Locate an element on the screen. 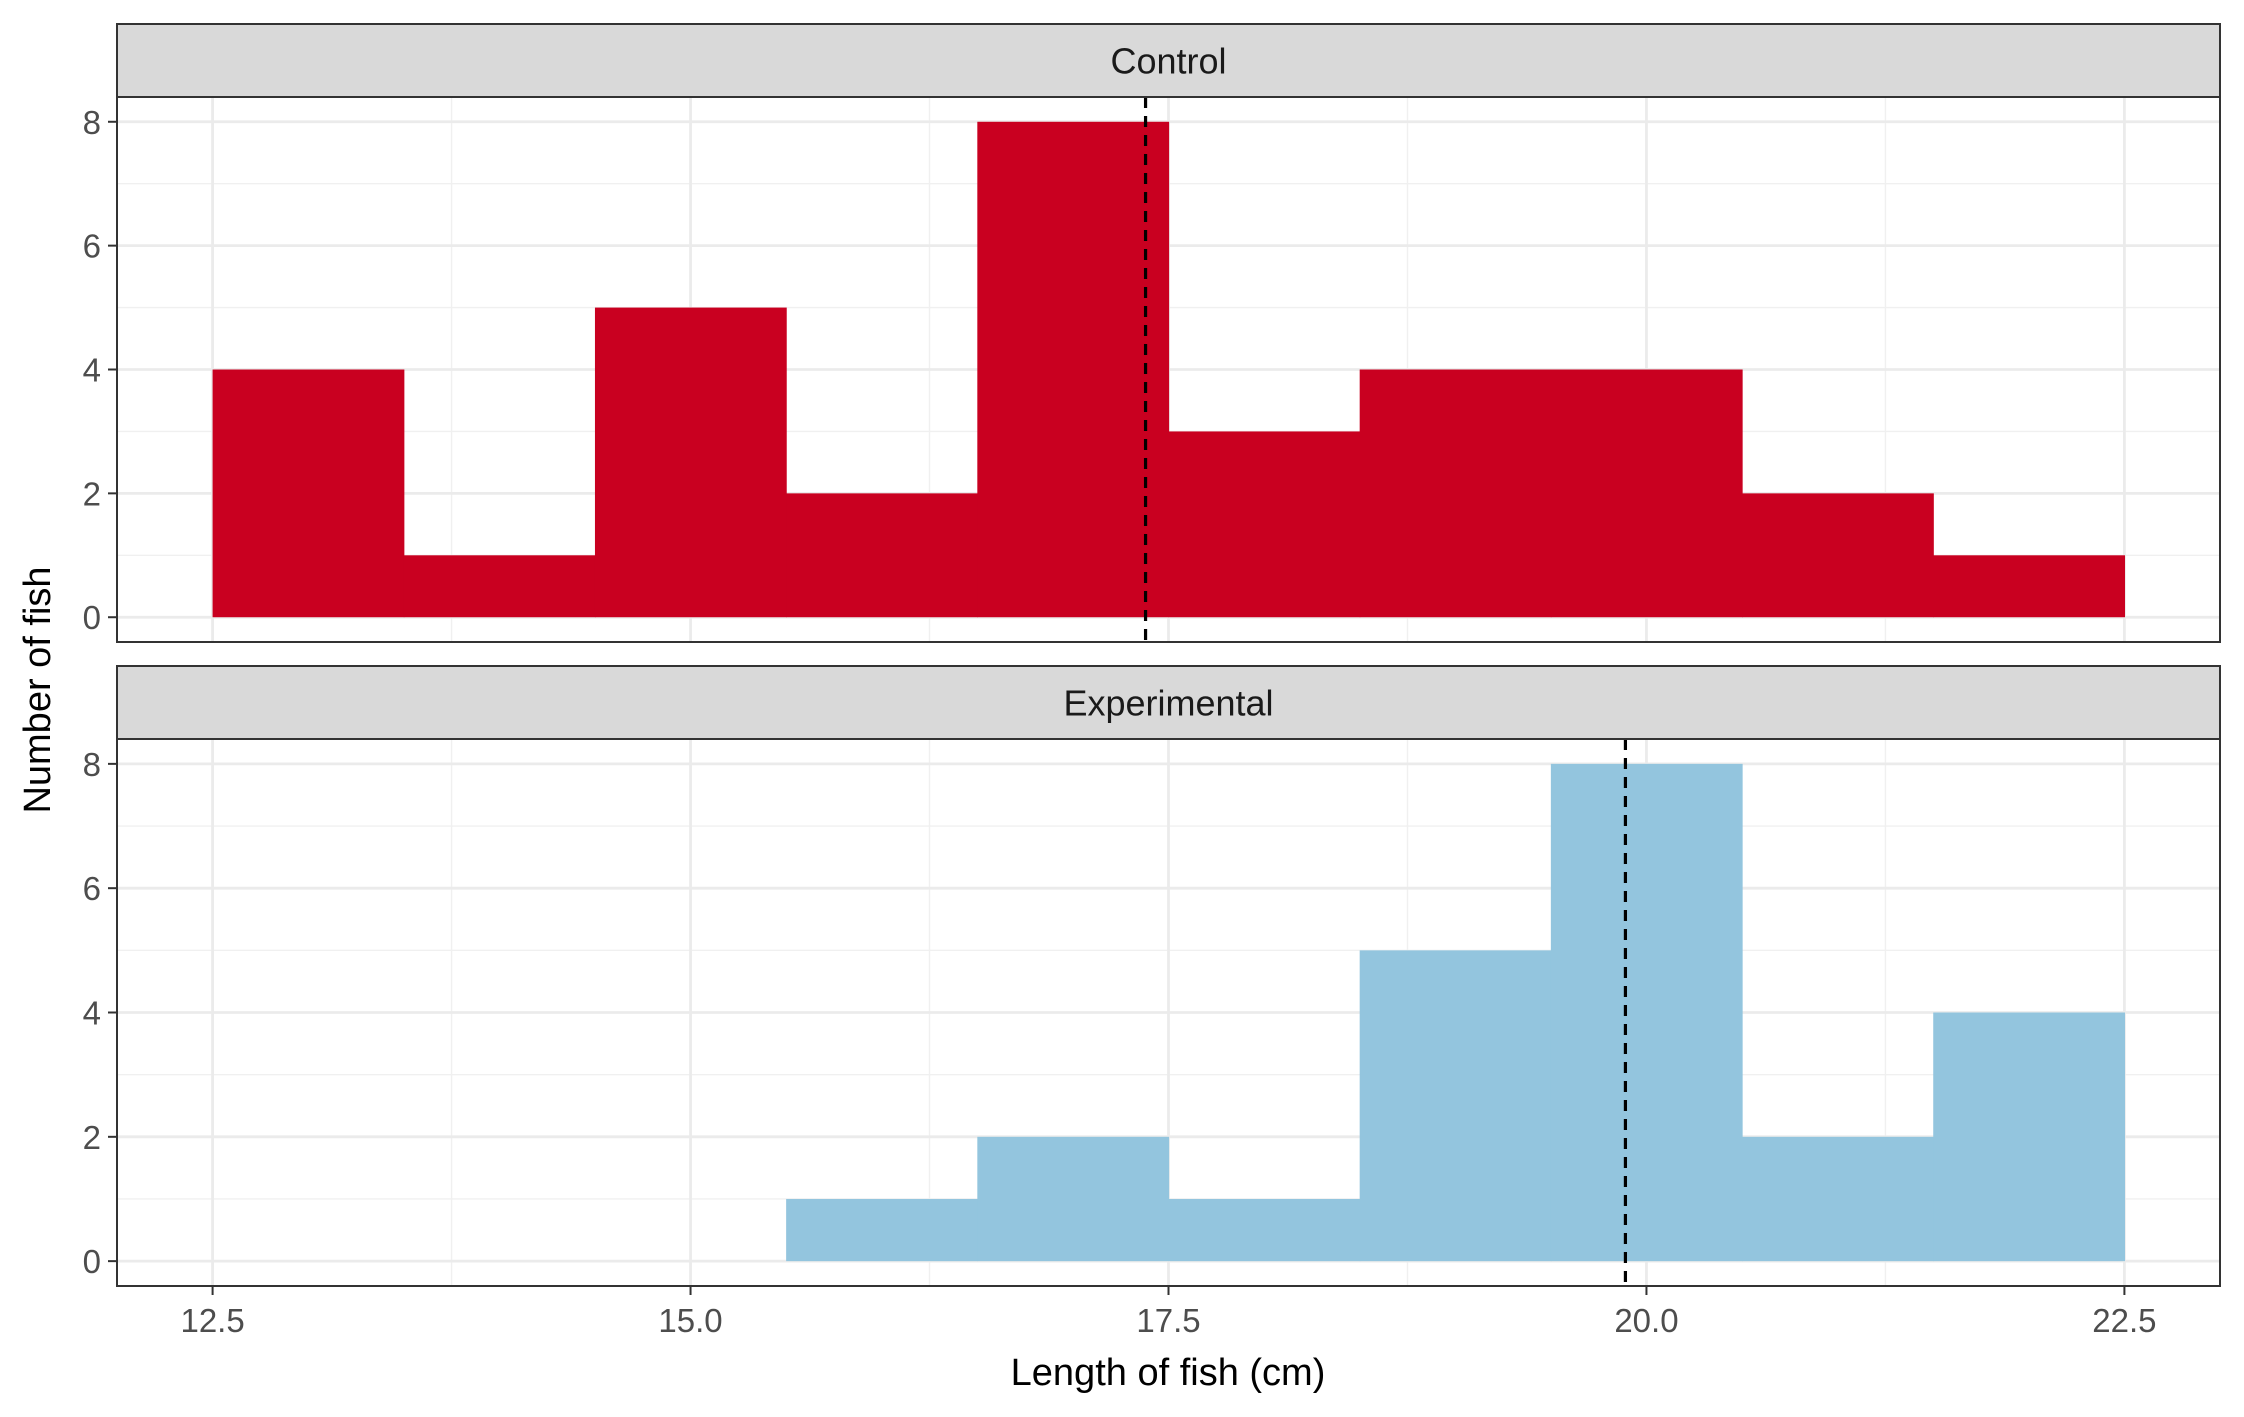 The width and height of the screenshot is (2244, 1417). x-tick-label: 12.5 is located at coordinates (212, 1320).